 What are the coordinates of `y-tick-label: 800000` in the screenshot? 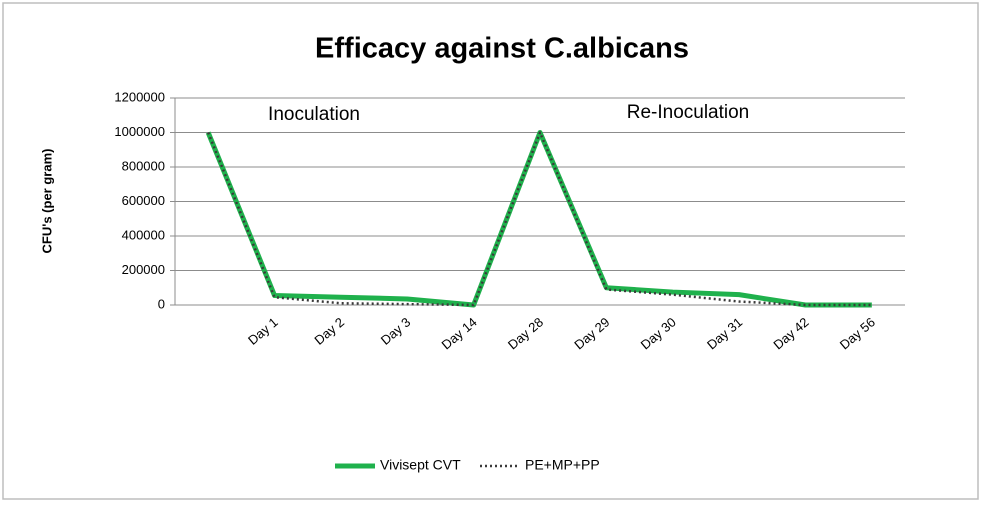 It's located at (143, 165).